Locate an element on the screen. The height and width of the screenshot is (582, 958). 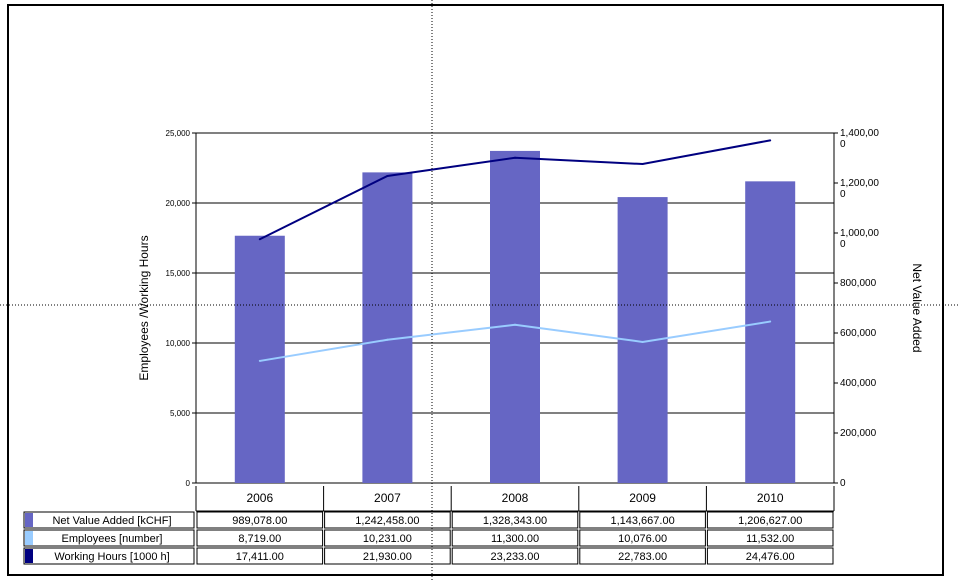
data-label: 8,719.00 is located at coordinates (259, 539).